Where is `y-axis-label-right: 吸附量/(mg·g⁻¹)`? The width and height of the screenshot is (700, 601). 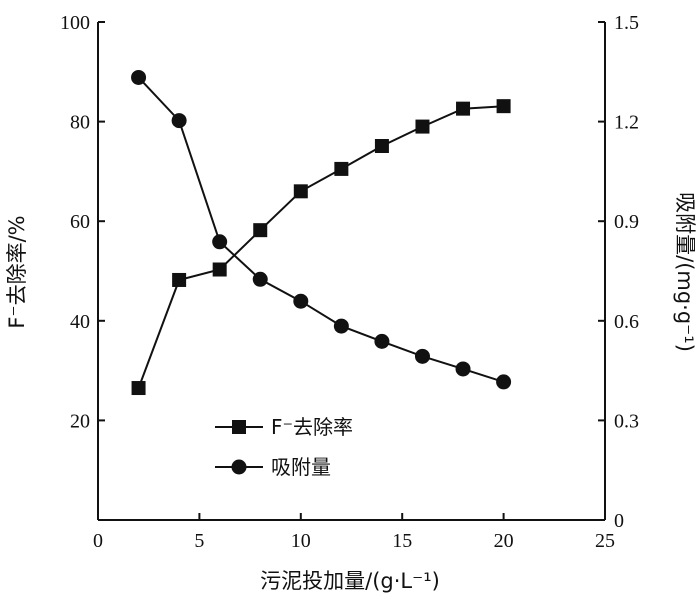
y-axis-label-right: 吸附量/(mg·g⁻¹) is located at coordinates (685, 272).